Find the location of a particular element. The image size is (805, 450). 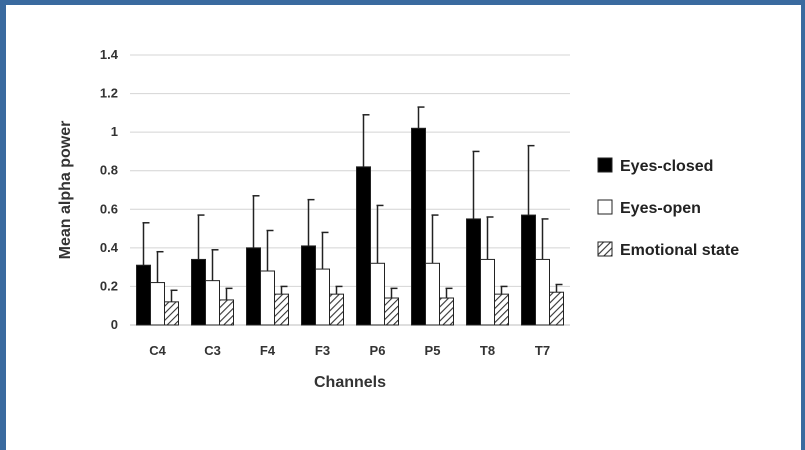

legend-label: Emotional state is located at coordinates (679, 250).